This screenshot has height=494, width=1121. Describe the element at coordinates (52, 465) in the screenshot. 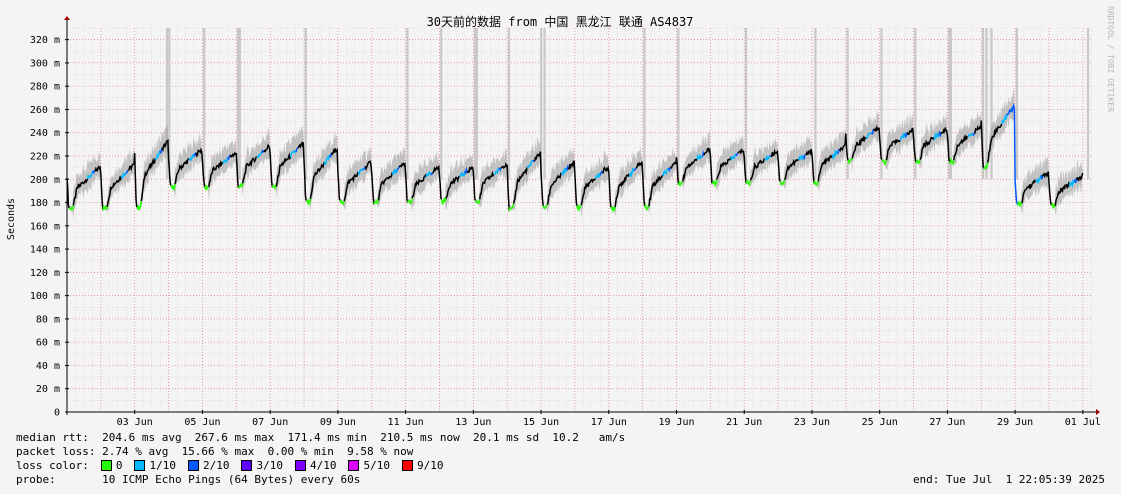

I see `loss-color-label: loss color:` at that location.